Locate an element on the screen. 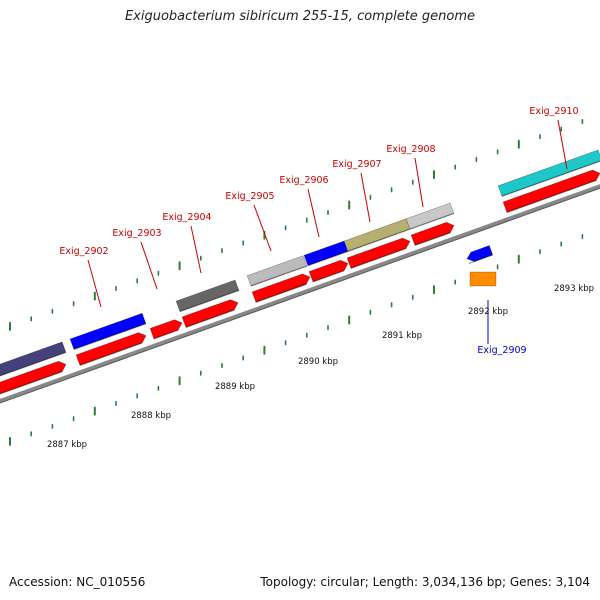 The height and width of the screenshot is (600, 600). scale-label: 2891 kbp is located at coordinates (402, 336).